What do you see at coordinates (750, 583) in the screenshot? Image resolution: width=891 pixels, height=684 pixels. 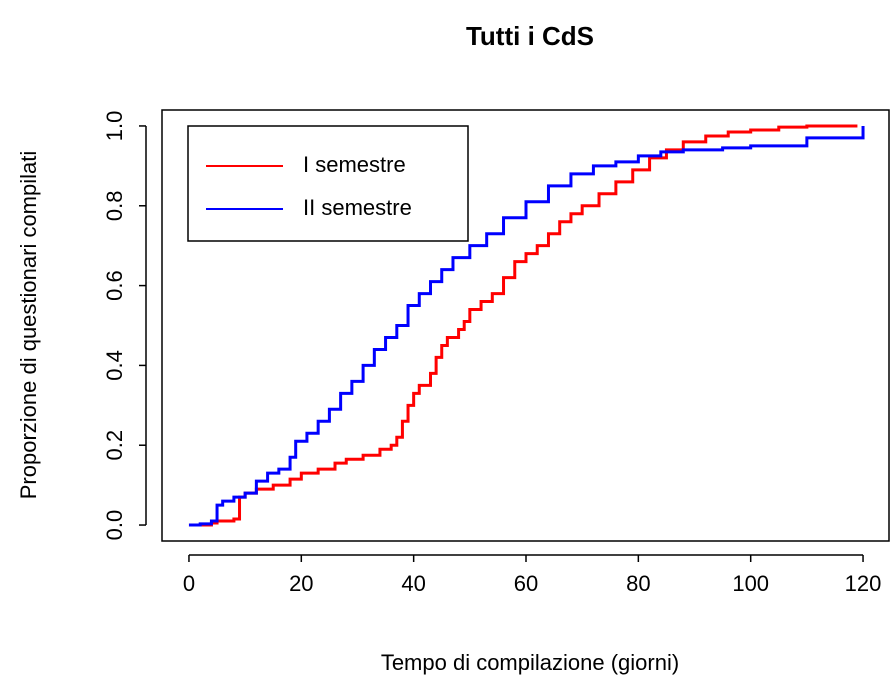 I see `x-tick-label: 100` at bounding box center [750, 583].